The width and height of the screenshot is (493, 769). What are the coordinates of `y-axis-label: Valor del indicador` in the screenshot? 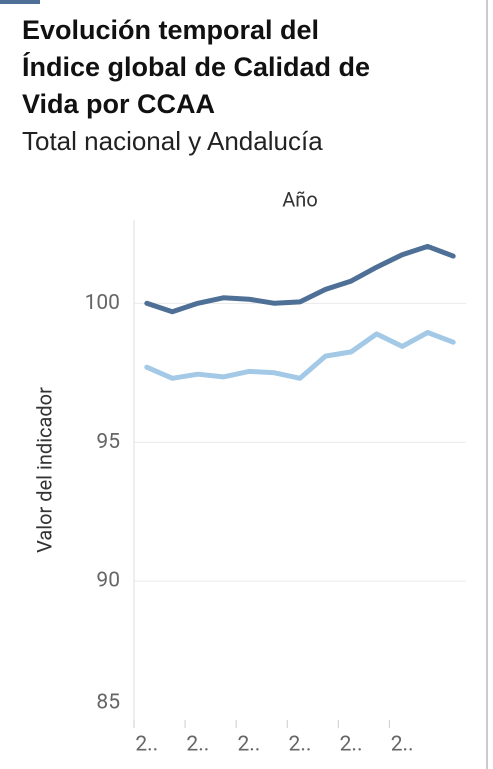 It's located at (44, 470).